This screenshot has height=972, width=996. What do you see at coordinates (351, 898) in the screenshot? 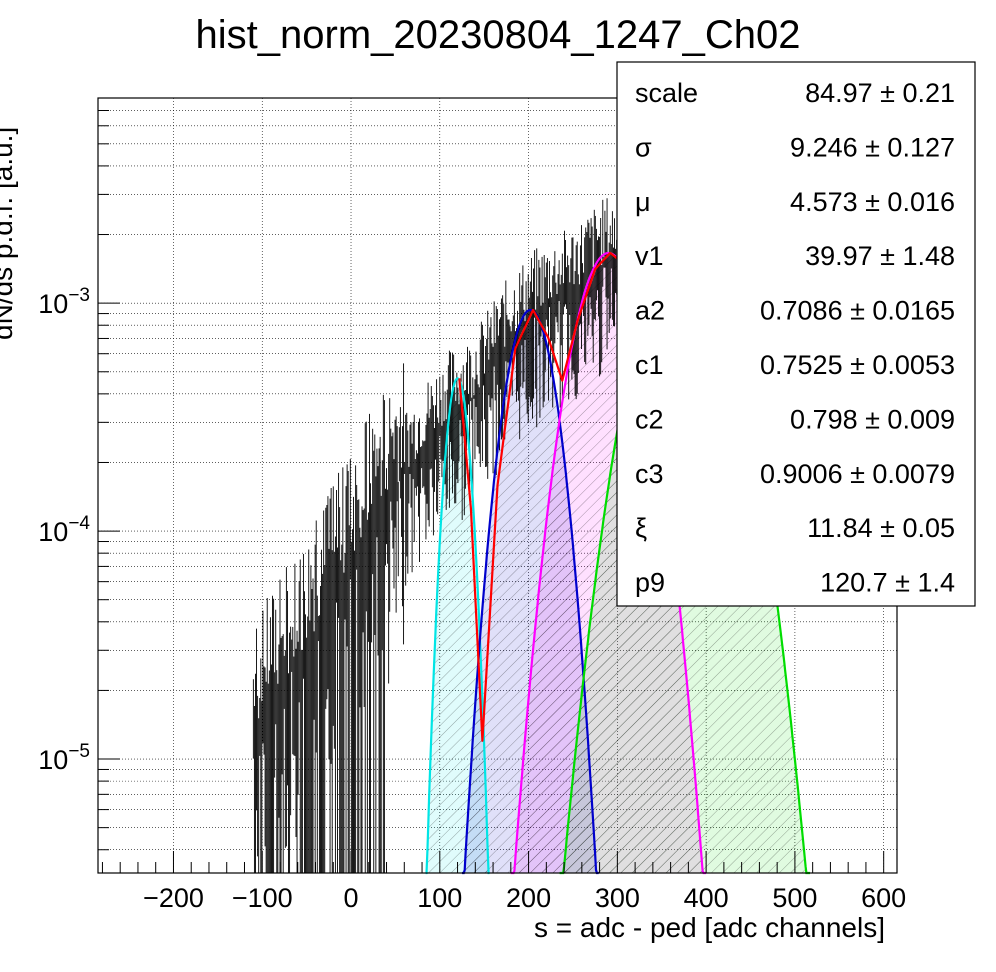
I see `x-tick-label: 0` at bounding box center [351, 898].